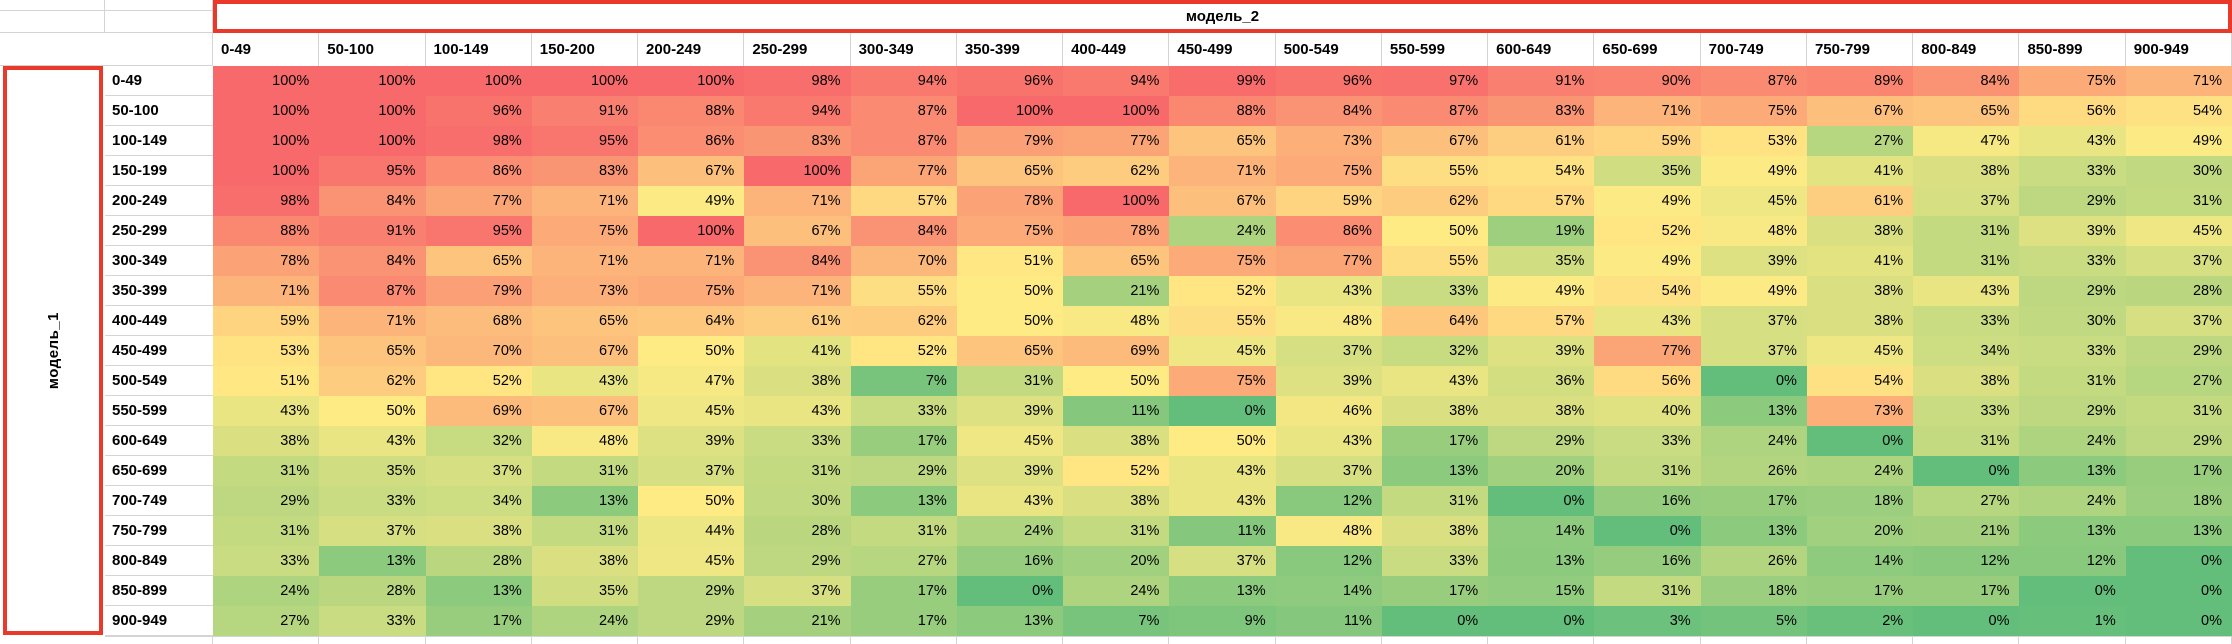  I want to click on heatmap-cell: 94%, so click(903, 81).